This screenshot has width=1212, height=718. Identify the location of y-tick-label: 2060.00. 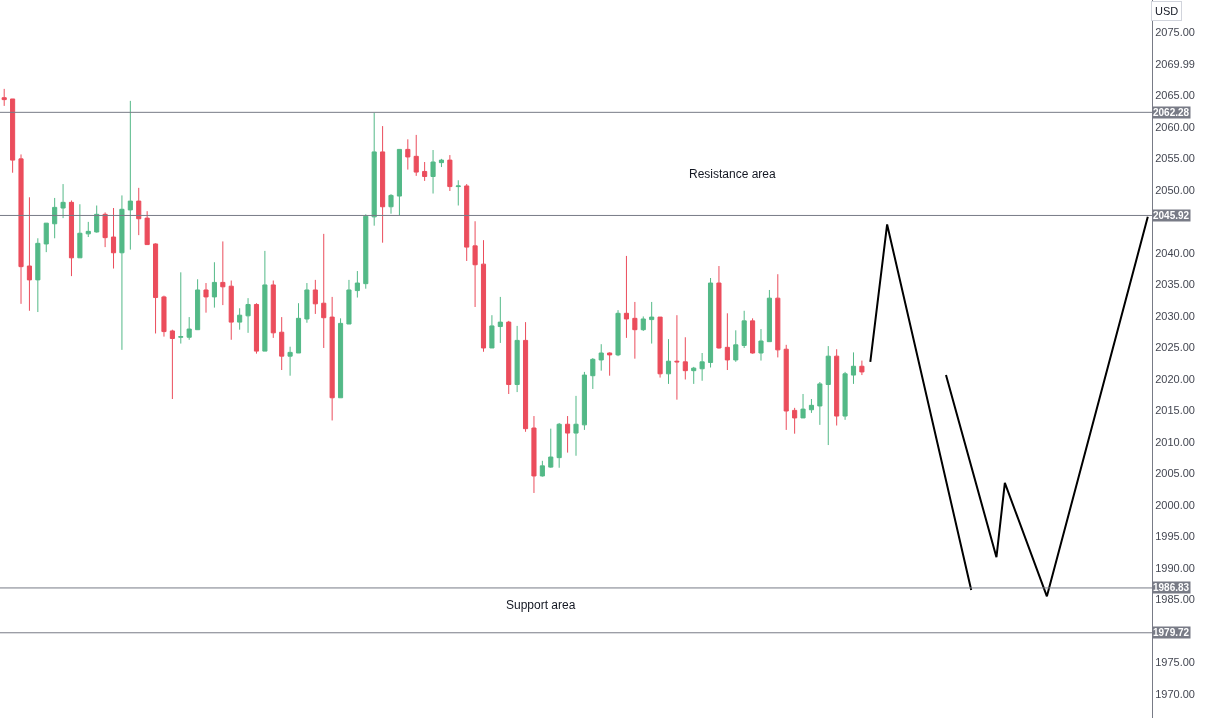
(1175, 126).